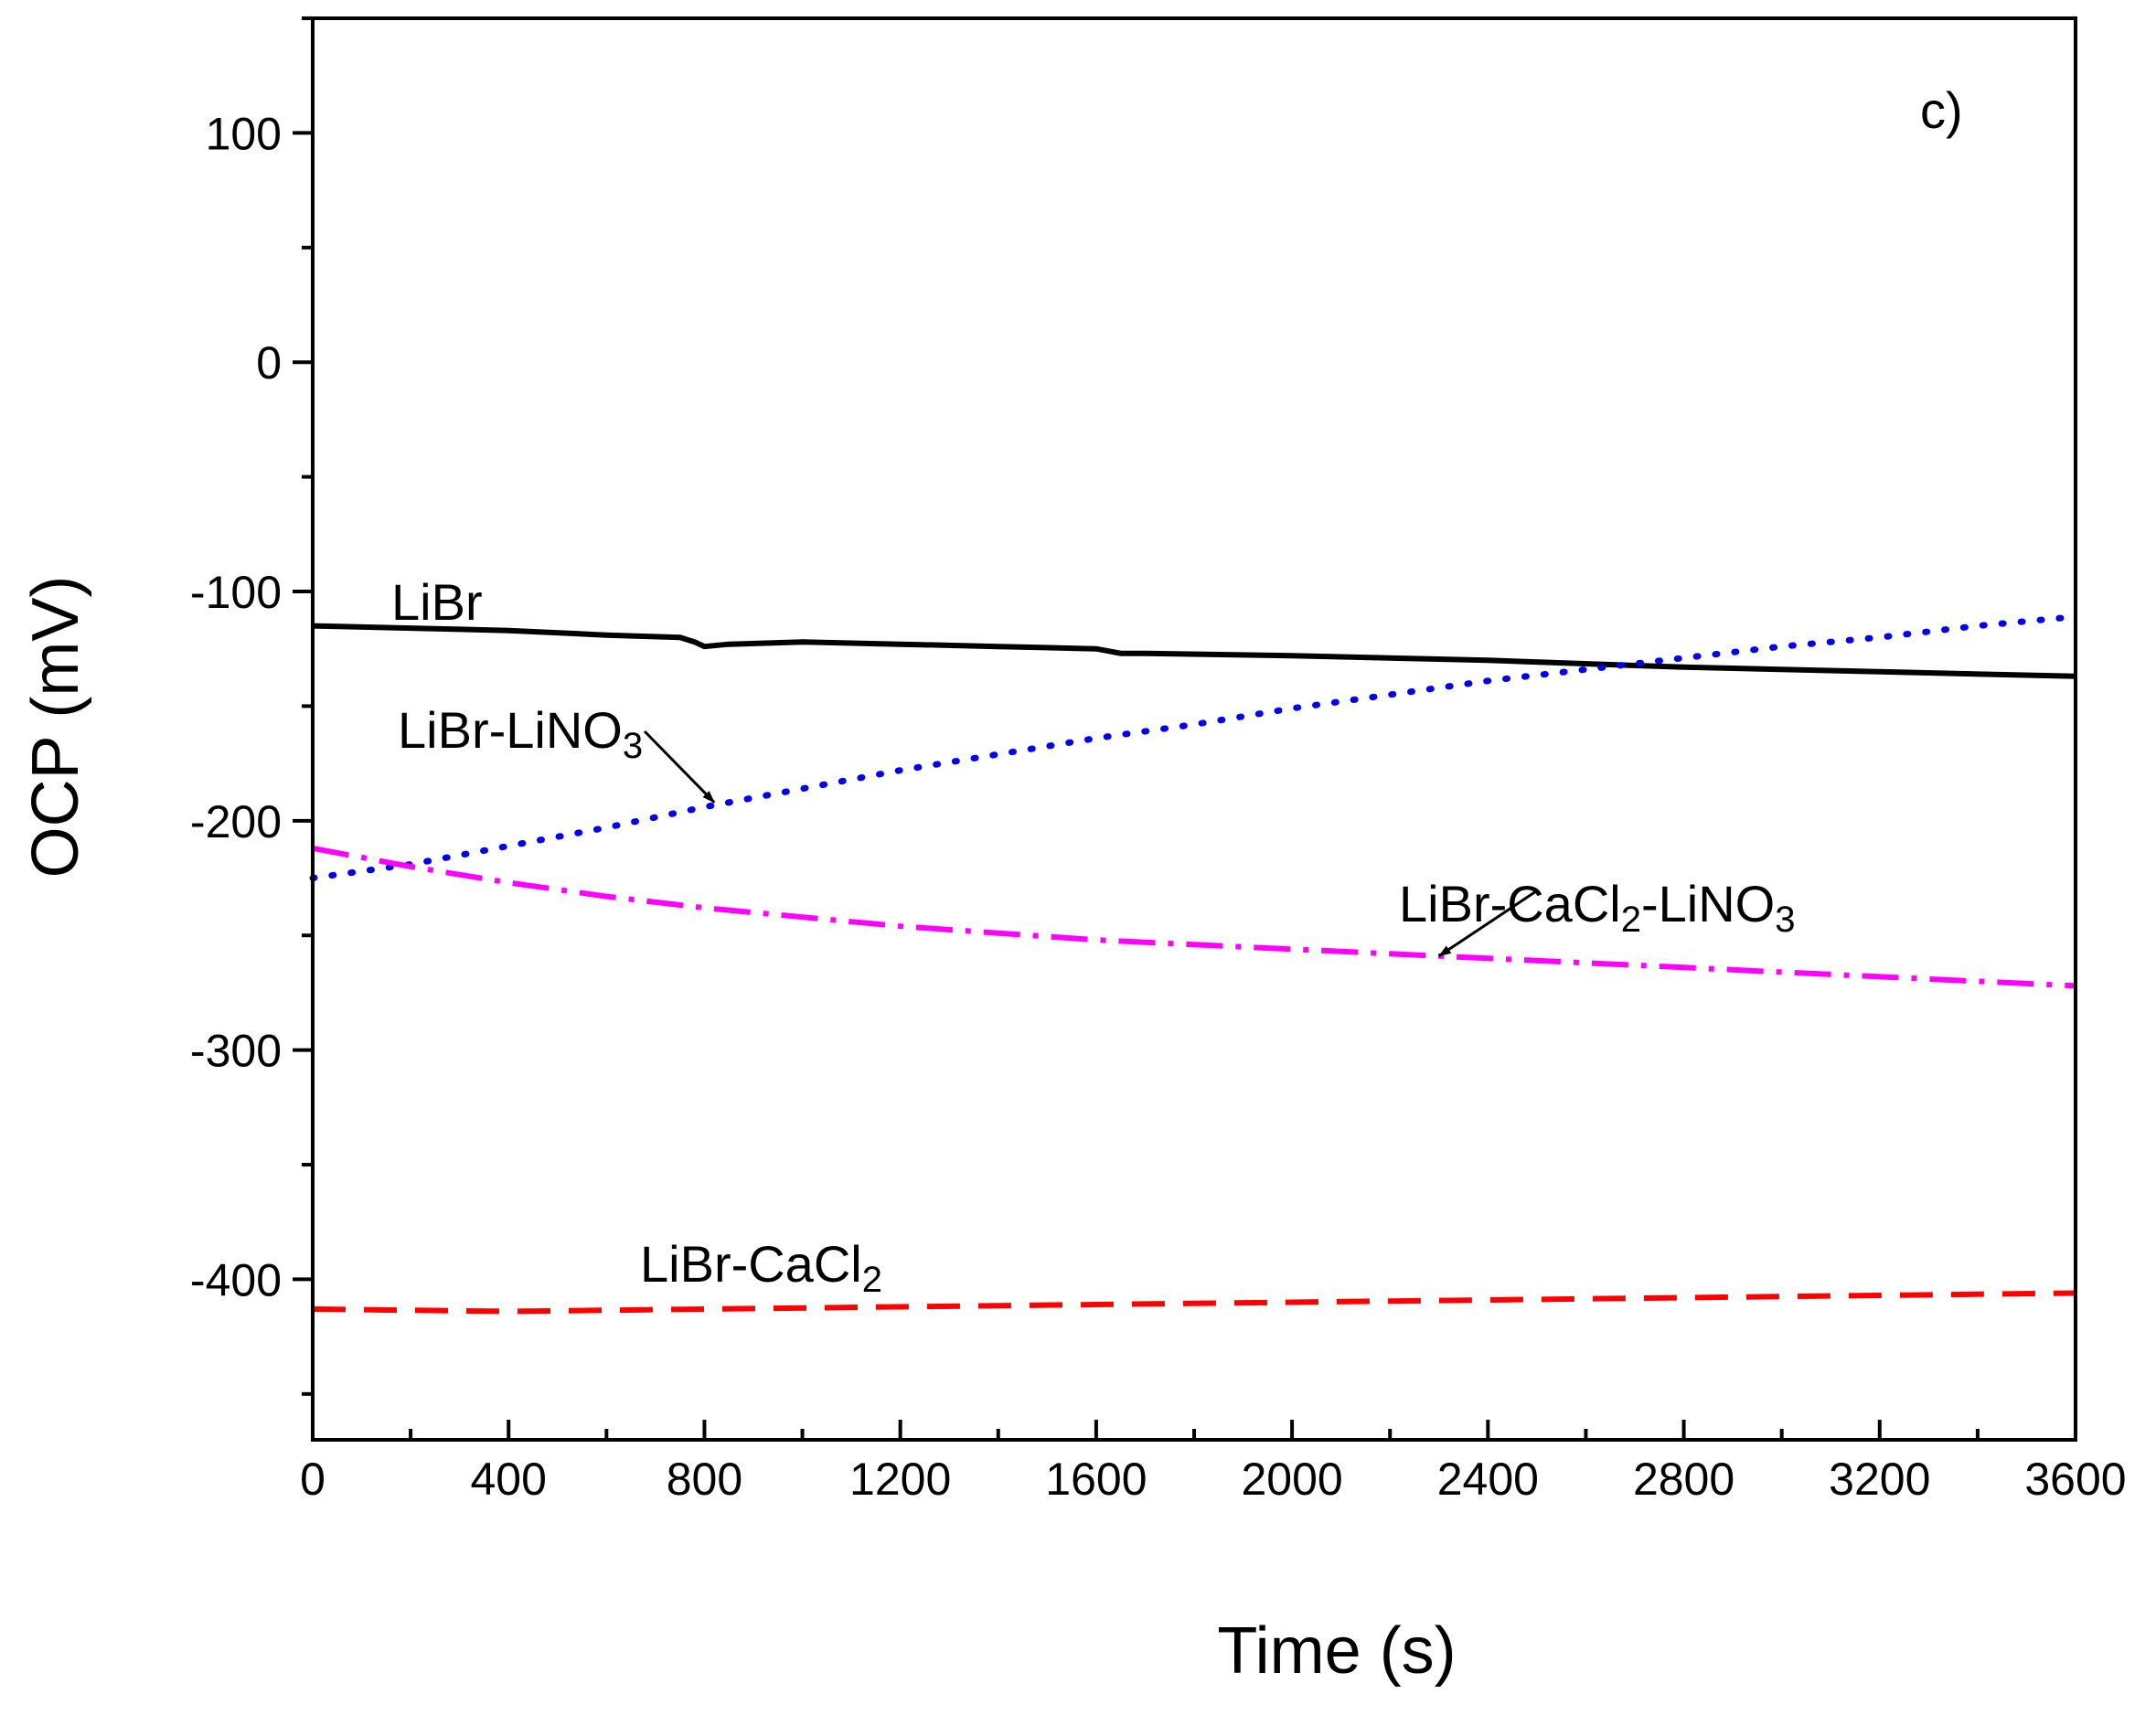 The height and width of the screenshot is (1715, 2156). I want to click on x-tick-label: 2000, so click(1291, 1479).